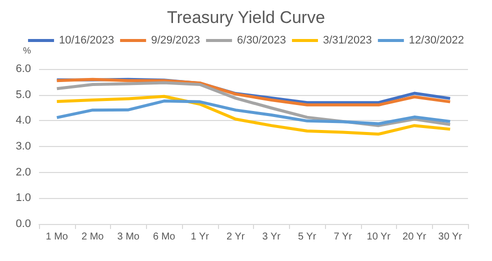 The width and height of the screenshot is (492, 261). I want to click on y-tick-label: 1.0, so click(23, 198).